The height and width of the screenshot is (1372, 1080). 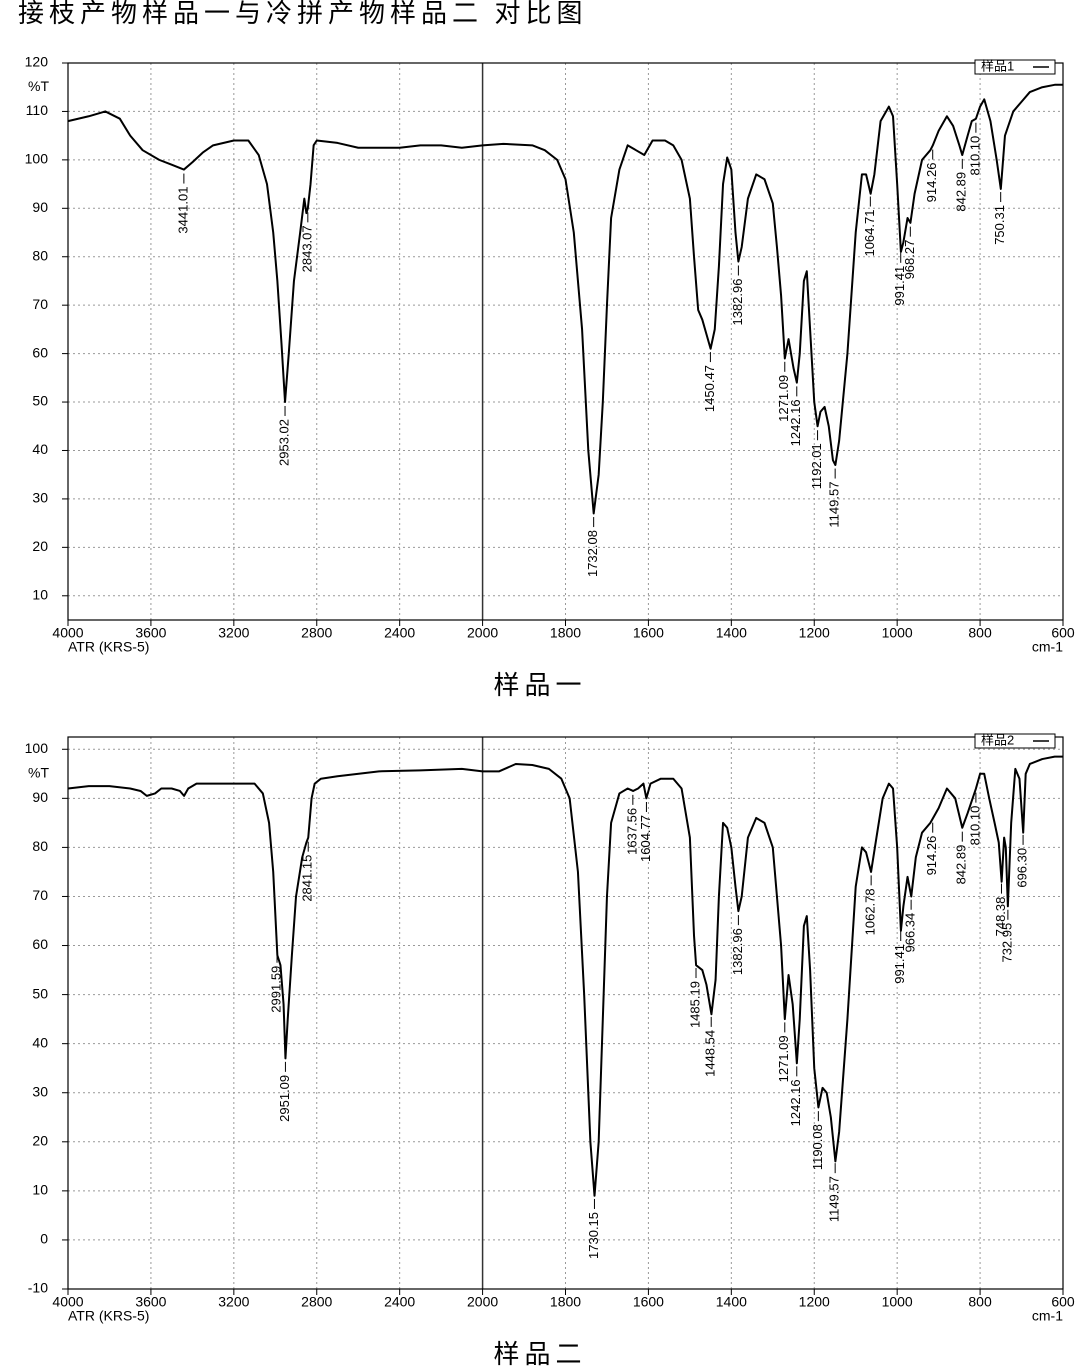 What do you see at coordinates (631, 831) in the screenshot?
I see `peak-label: 1637.56` at bounding box center [631, 831].